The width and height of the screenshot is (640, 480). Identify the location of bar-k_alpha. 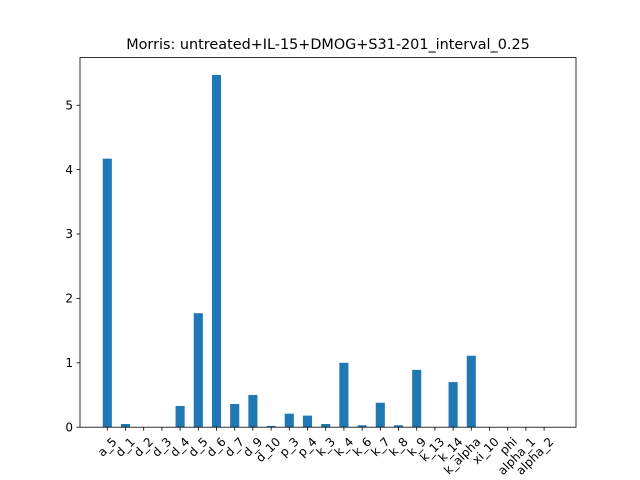
(471, 391).